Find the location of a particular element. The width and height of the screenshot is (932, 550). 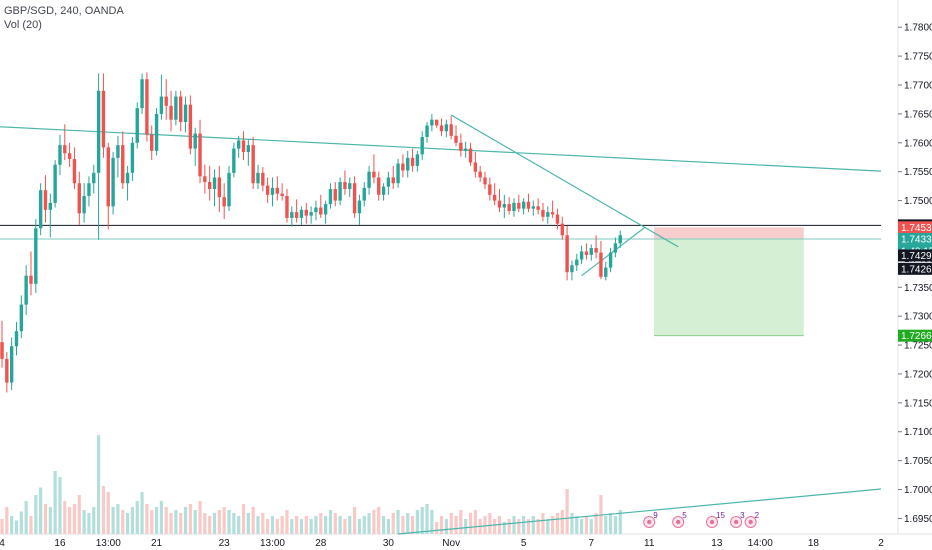

x-tick-label: 14:00 is located at coordinates (760, 543).